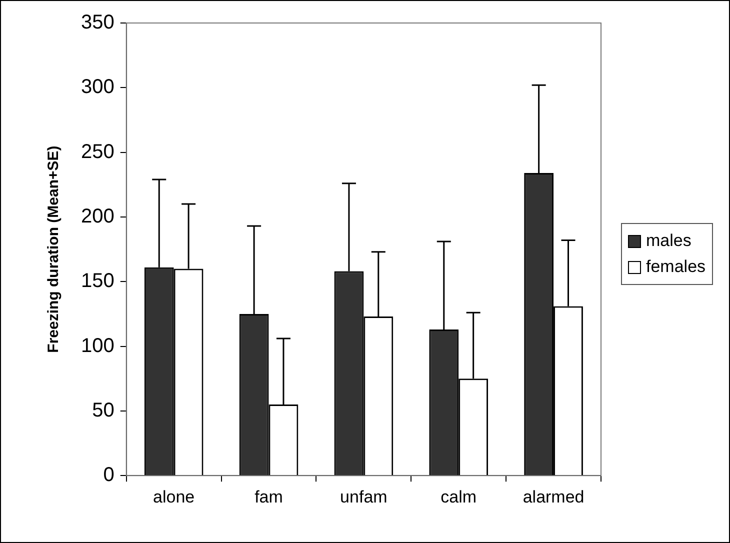 This screenshot has height=543, width=730. What do you see at coordinates (53, 249) in the screenshot?
I see `y-axis-title: Freezing duration (Mean+SE)` at bounding box center [53, 249].